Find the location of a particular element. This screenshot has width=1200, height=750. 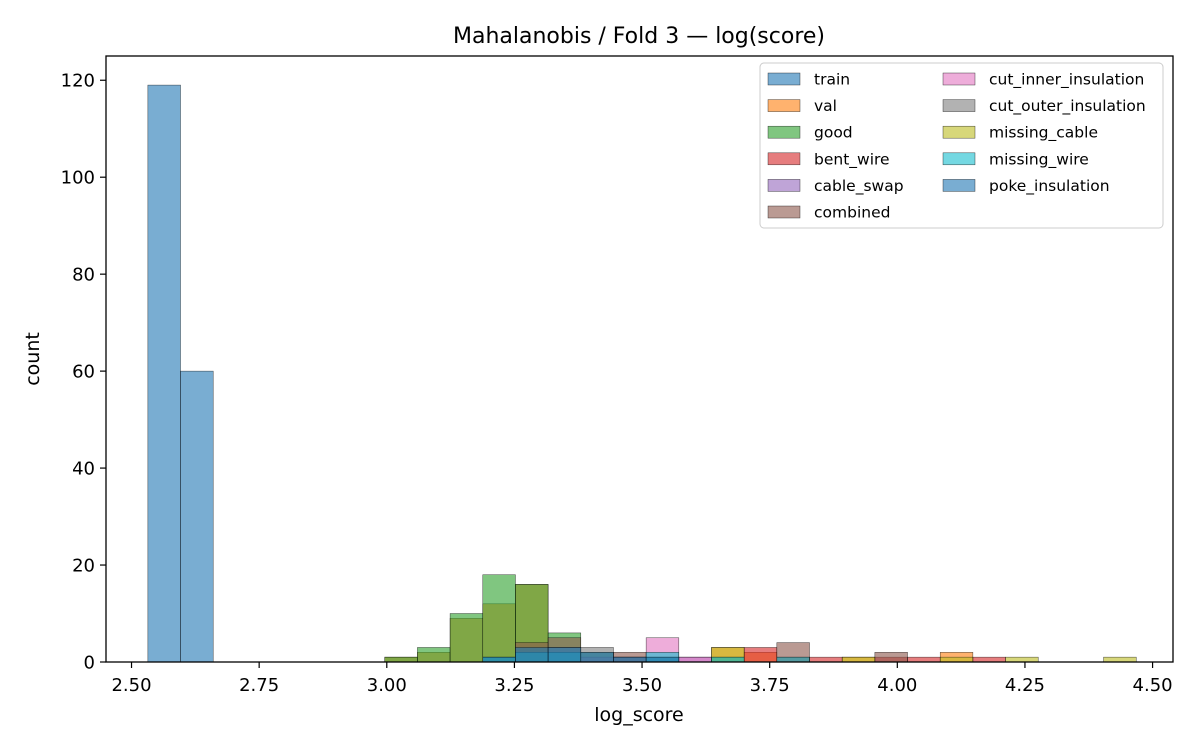

legend-swatch-good is located at coordinates (784, 132).